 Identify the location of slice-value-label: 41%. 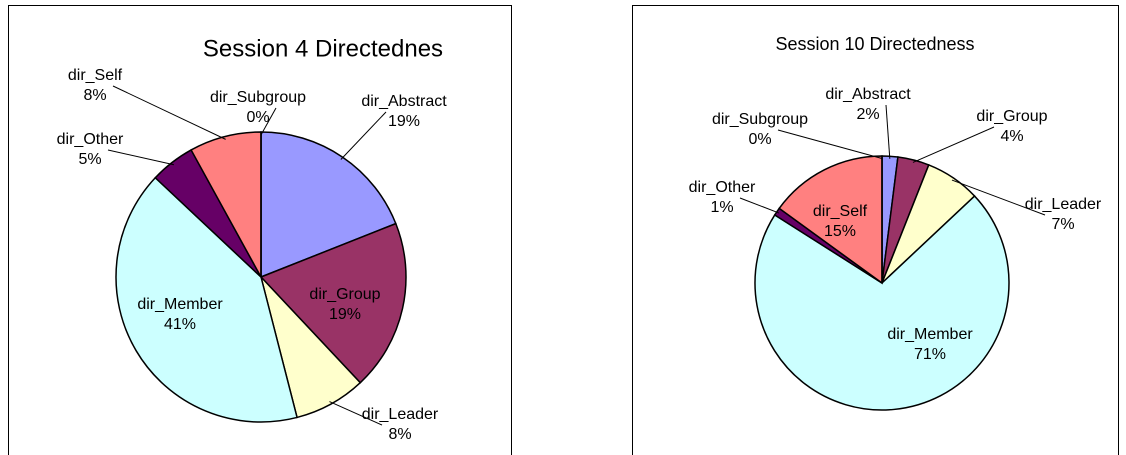
(180, 324).